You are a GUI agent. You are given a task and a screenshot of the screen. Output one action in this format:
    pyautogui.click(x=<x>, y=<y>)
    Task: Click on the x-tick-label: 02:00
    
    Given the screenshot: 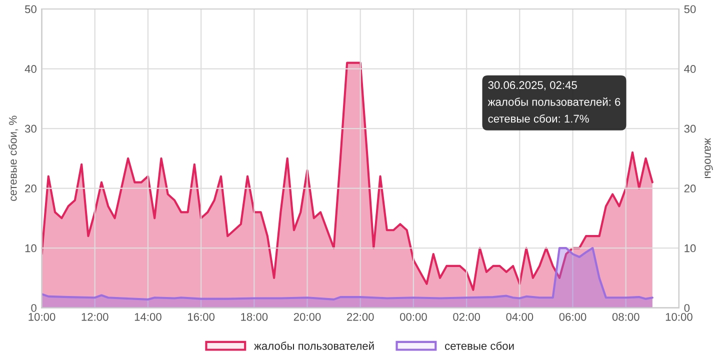 What is the action you would take?
    pyautogui.click(x=466, y=316)
    